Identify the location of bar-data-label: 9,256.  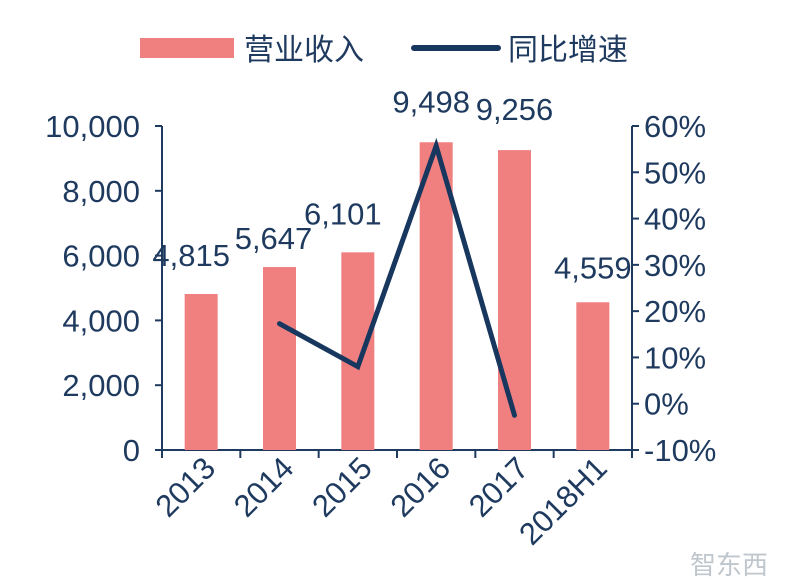
(515, 109).